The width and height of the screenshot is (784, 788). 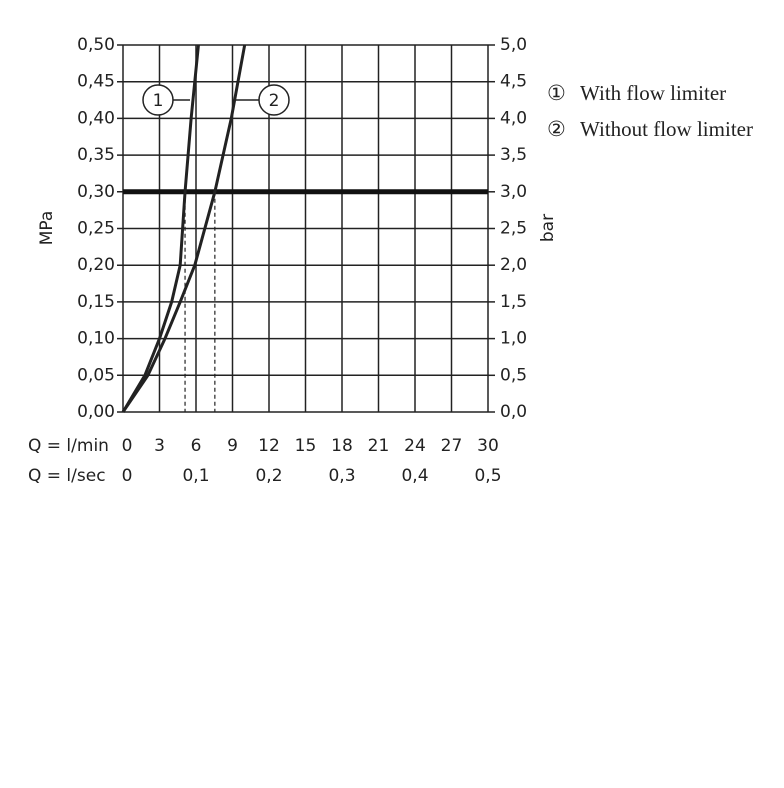 What do you see at coordinates (513, 82) in the screenshot?
I see `y2-tick-label: 4,5` at bounding box center [513, 82].